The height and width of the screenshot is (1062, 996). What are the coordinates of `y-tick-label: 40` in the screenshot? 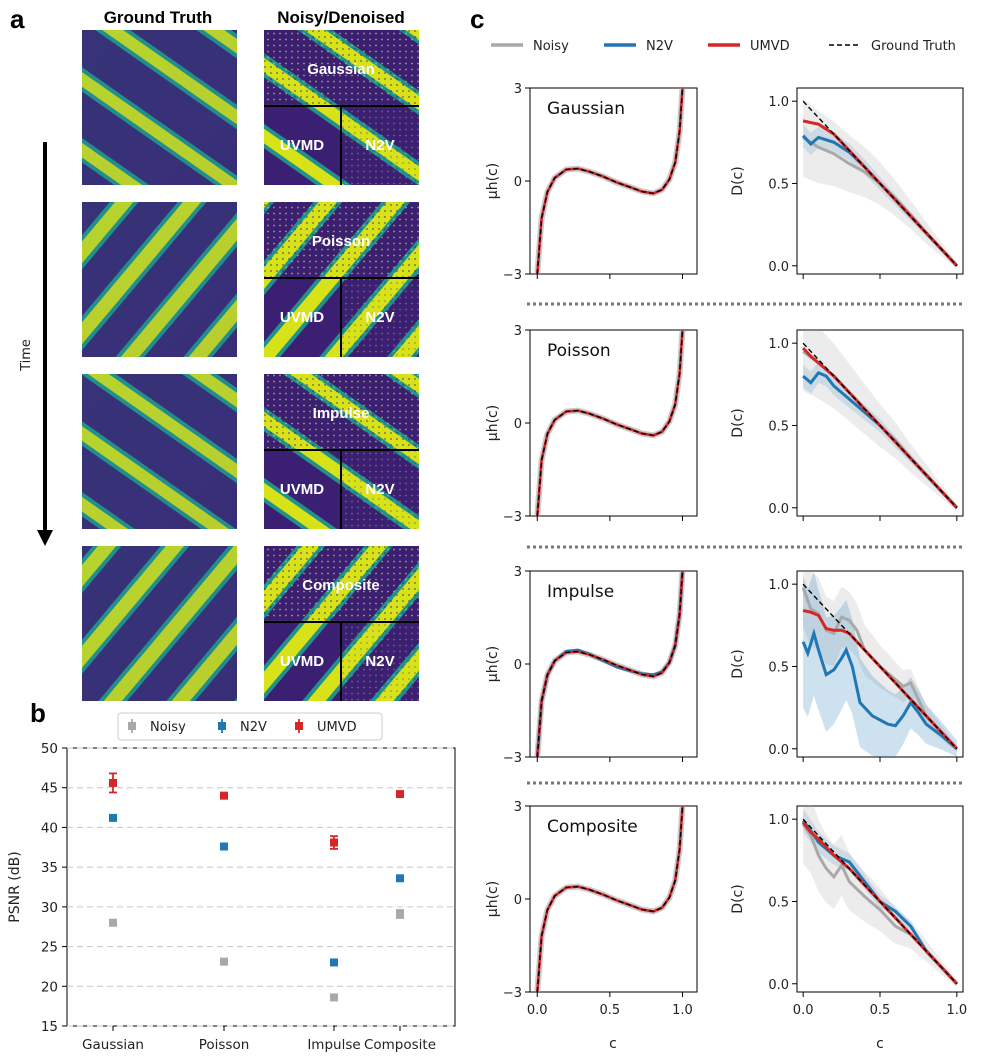 It's located at (49, 828).